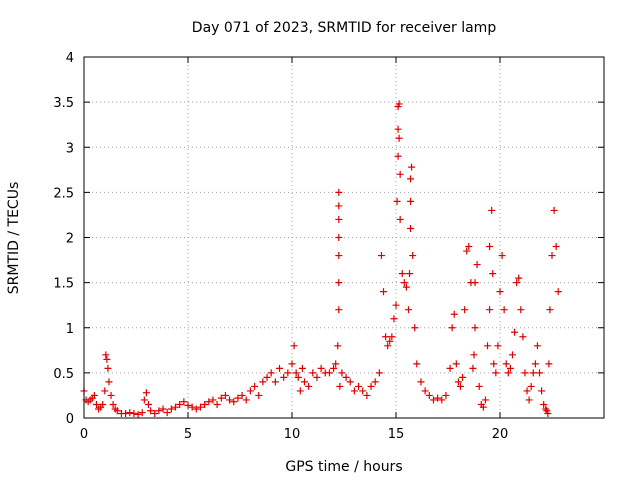 This screenshot has width=640, height=484. I want to click on x-axis-label: GPS time / hours, so click(343, 467).